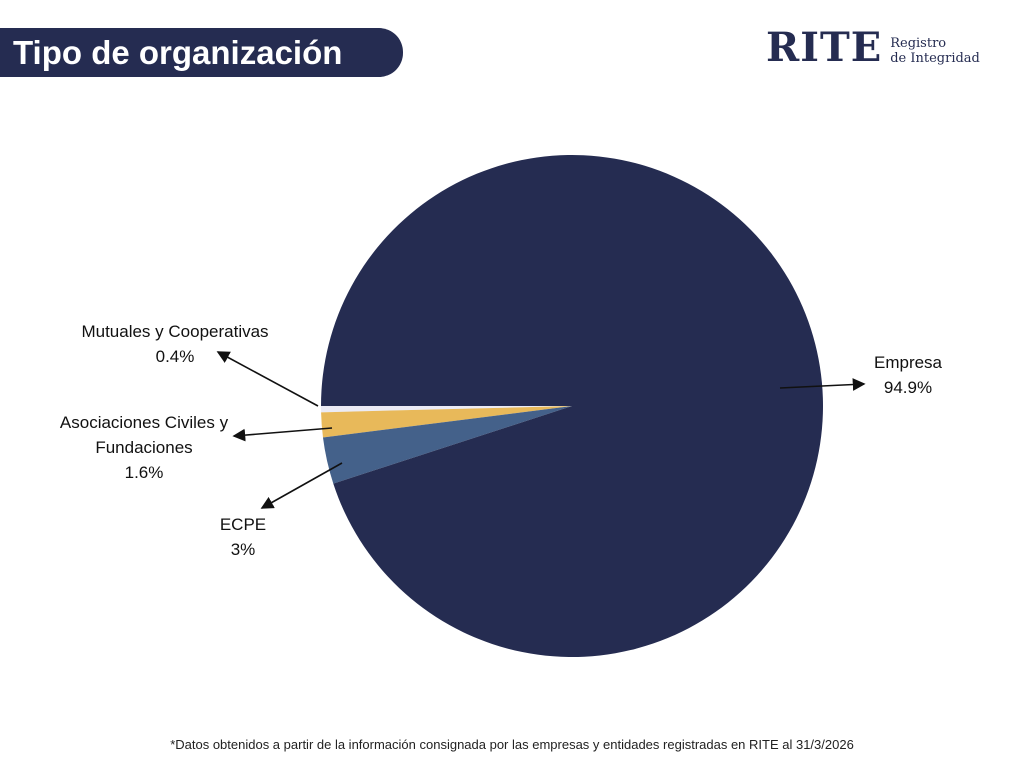 The image size is (1024, 768). Describe the element at coordinates (908, 362) in the screenshot. I see `label-name: Empresa` at that location.